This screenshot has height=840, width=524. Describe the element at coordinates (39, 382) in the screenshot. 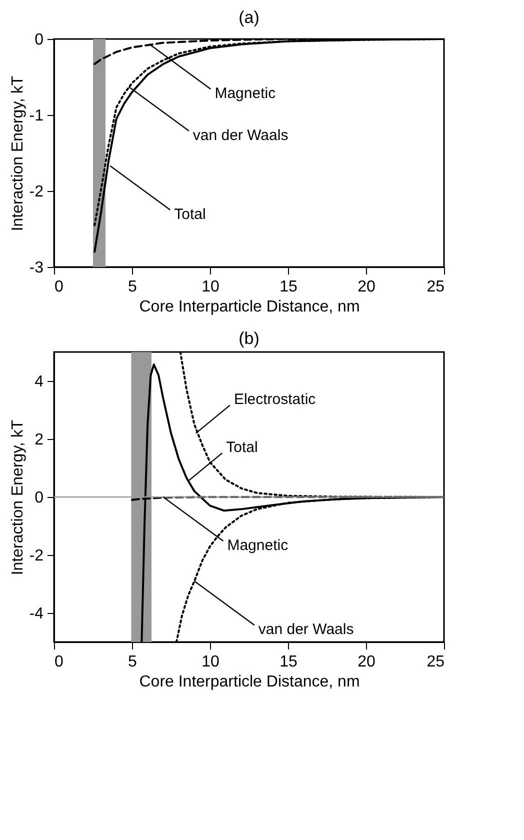

I see `y-tick-label: 4` at that location.